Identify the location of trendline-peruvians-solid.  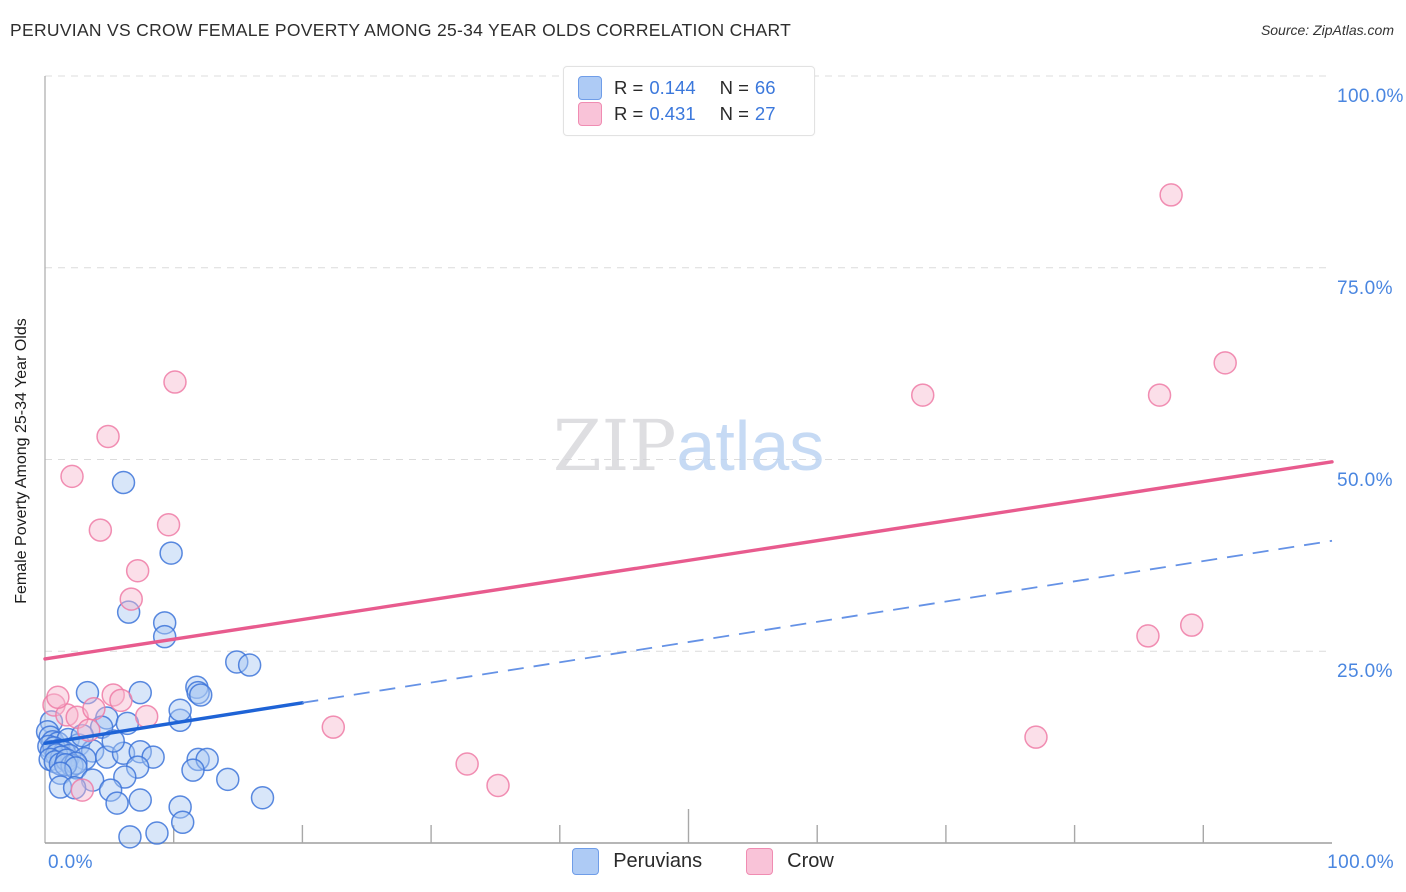
(174, 723).